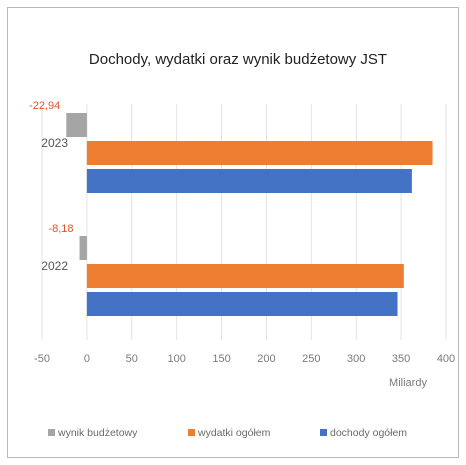 The width and height of the screenshot is (466, 465). What do you see at coordinates (234, 433) in the screenshot?
I see `legend-label-1: wydatki ogółem` at bounding box center [234, 433].